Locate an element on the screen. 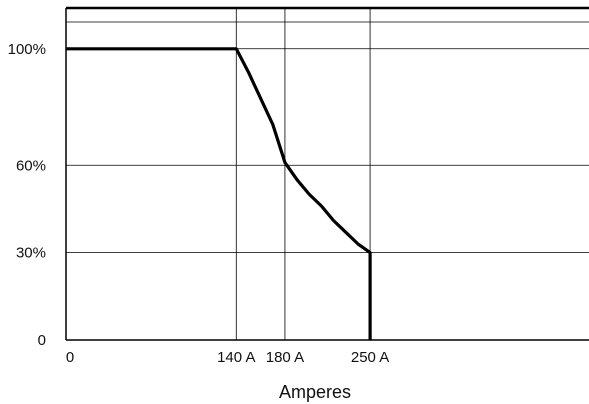 The height and width of the screenshot is (404, 589). y-tick-label-3: 100% is located at coordinates (27, 49).